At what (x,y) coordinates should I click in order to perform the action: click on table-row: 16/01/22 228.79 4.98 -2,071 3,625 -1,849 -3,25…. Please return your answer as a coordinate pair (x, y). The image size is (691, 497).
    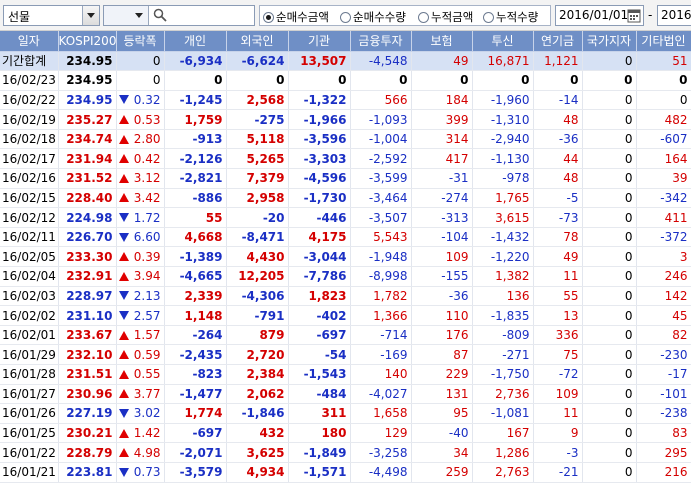
    Looking at the image, I should click on (345, 452).